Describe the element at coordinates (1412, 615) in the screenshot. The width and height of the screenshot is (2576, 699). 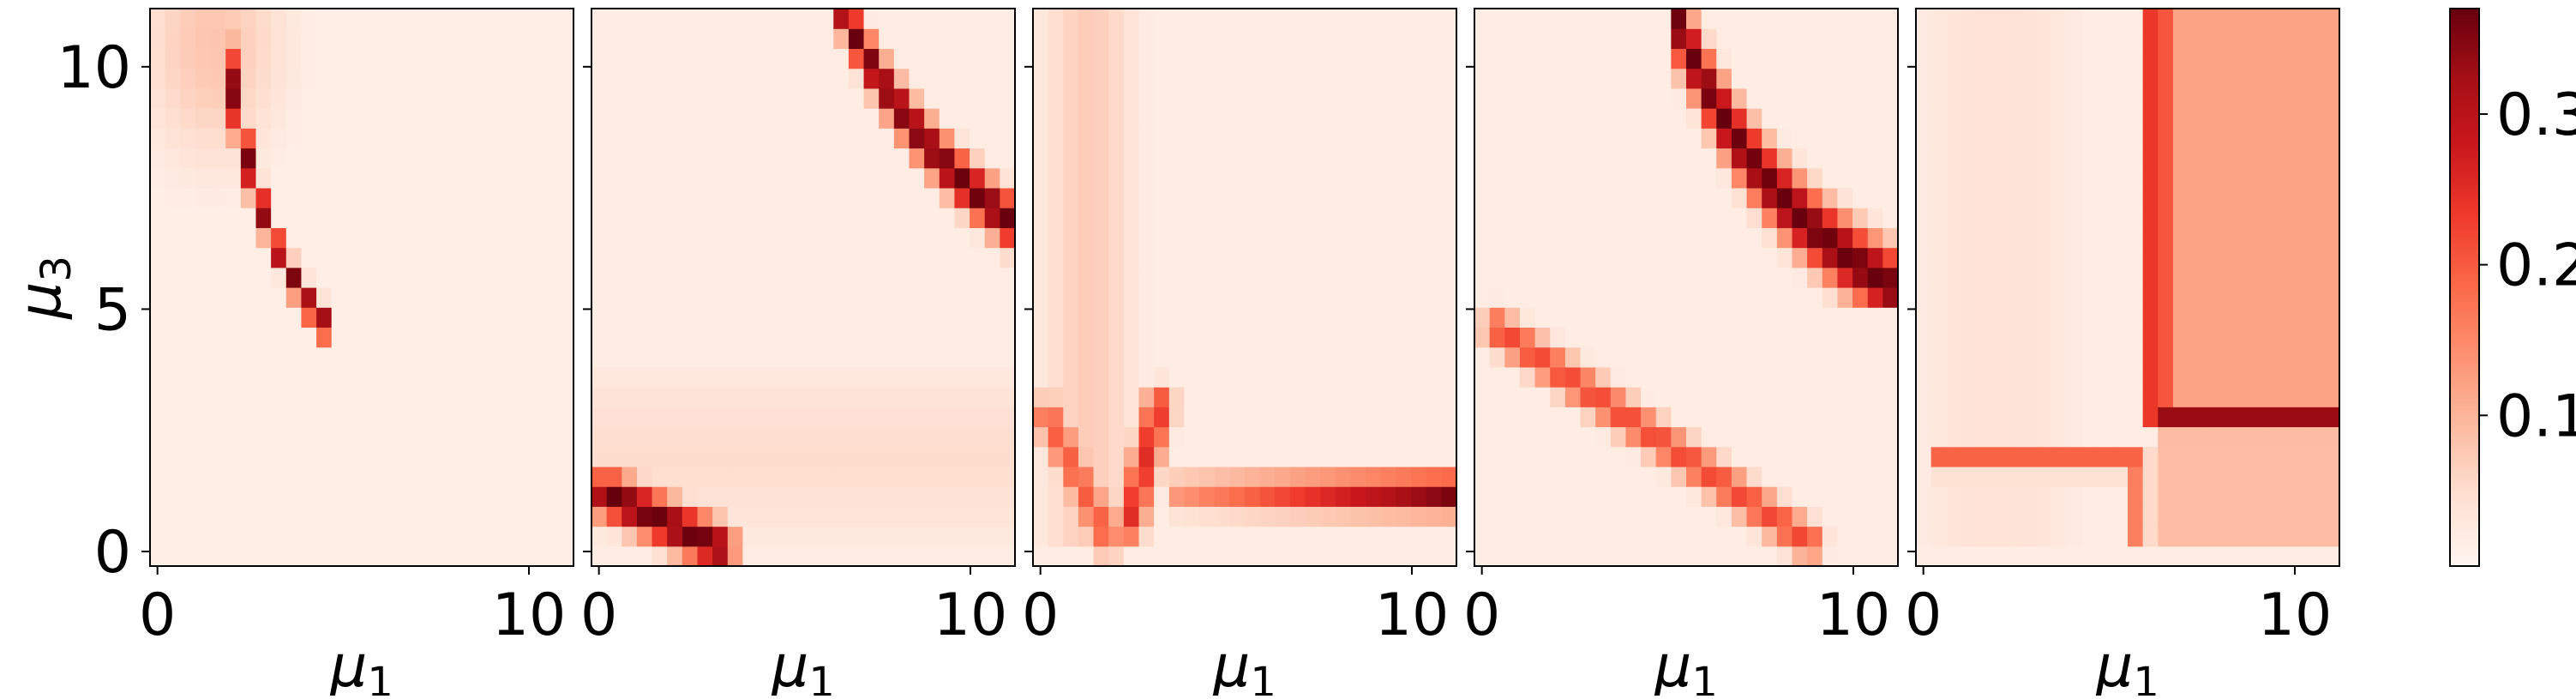
I see `x-tick-label: 10` at that location.